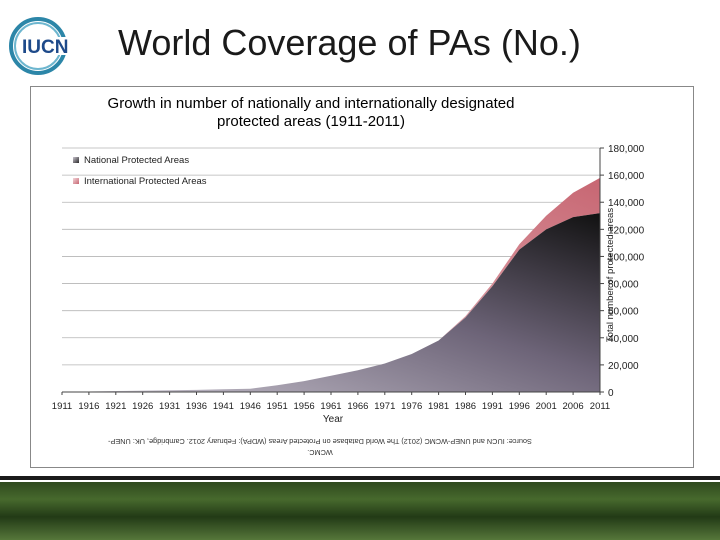  What do you see at coordinates (45, 47) in the screenshot?
I see `logo-text: IUCN` at bounding box center [45, 47].